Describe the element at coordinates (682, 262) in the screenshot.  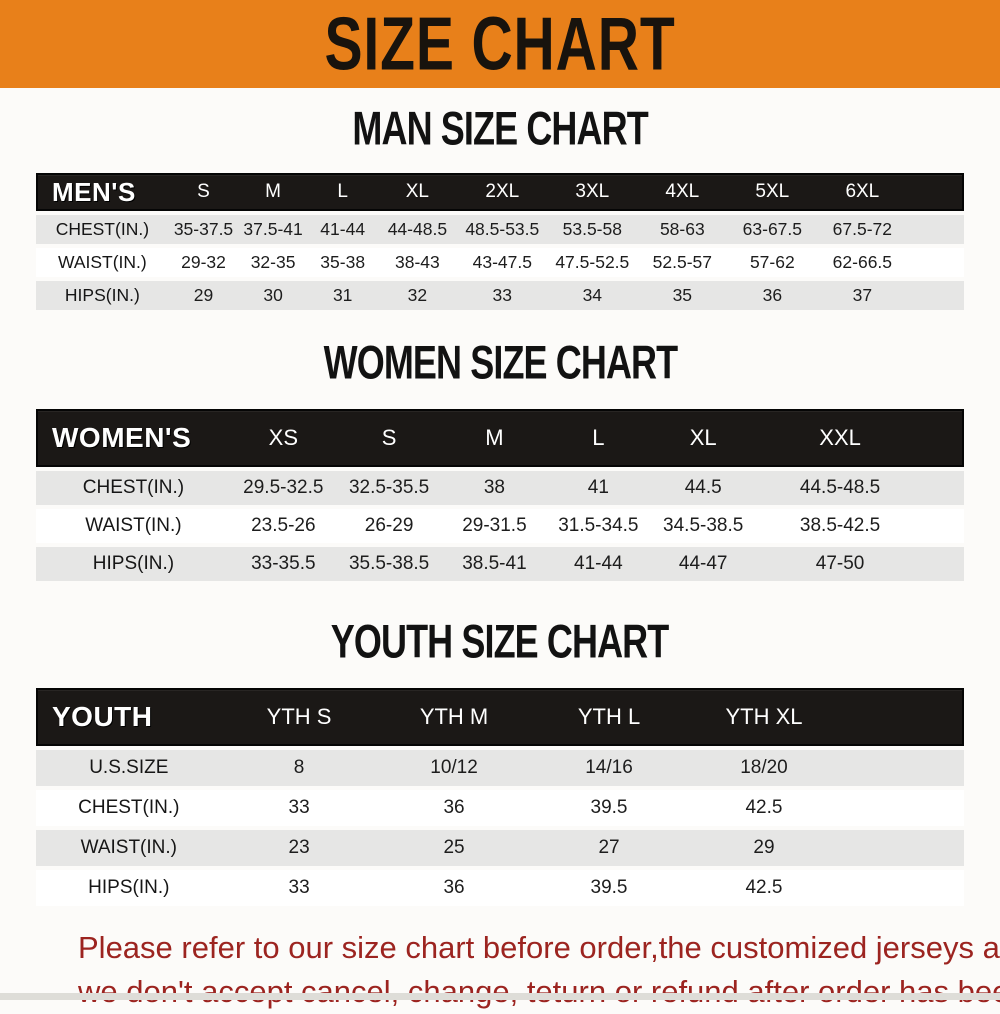
I see `men-size-value: 52.5-57` at that location.